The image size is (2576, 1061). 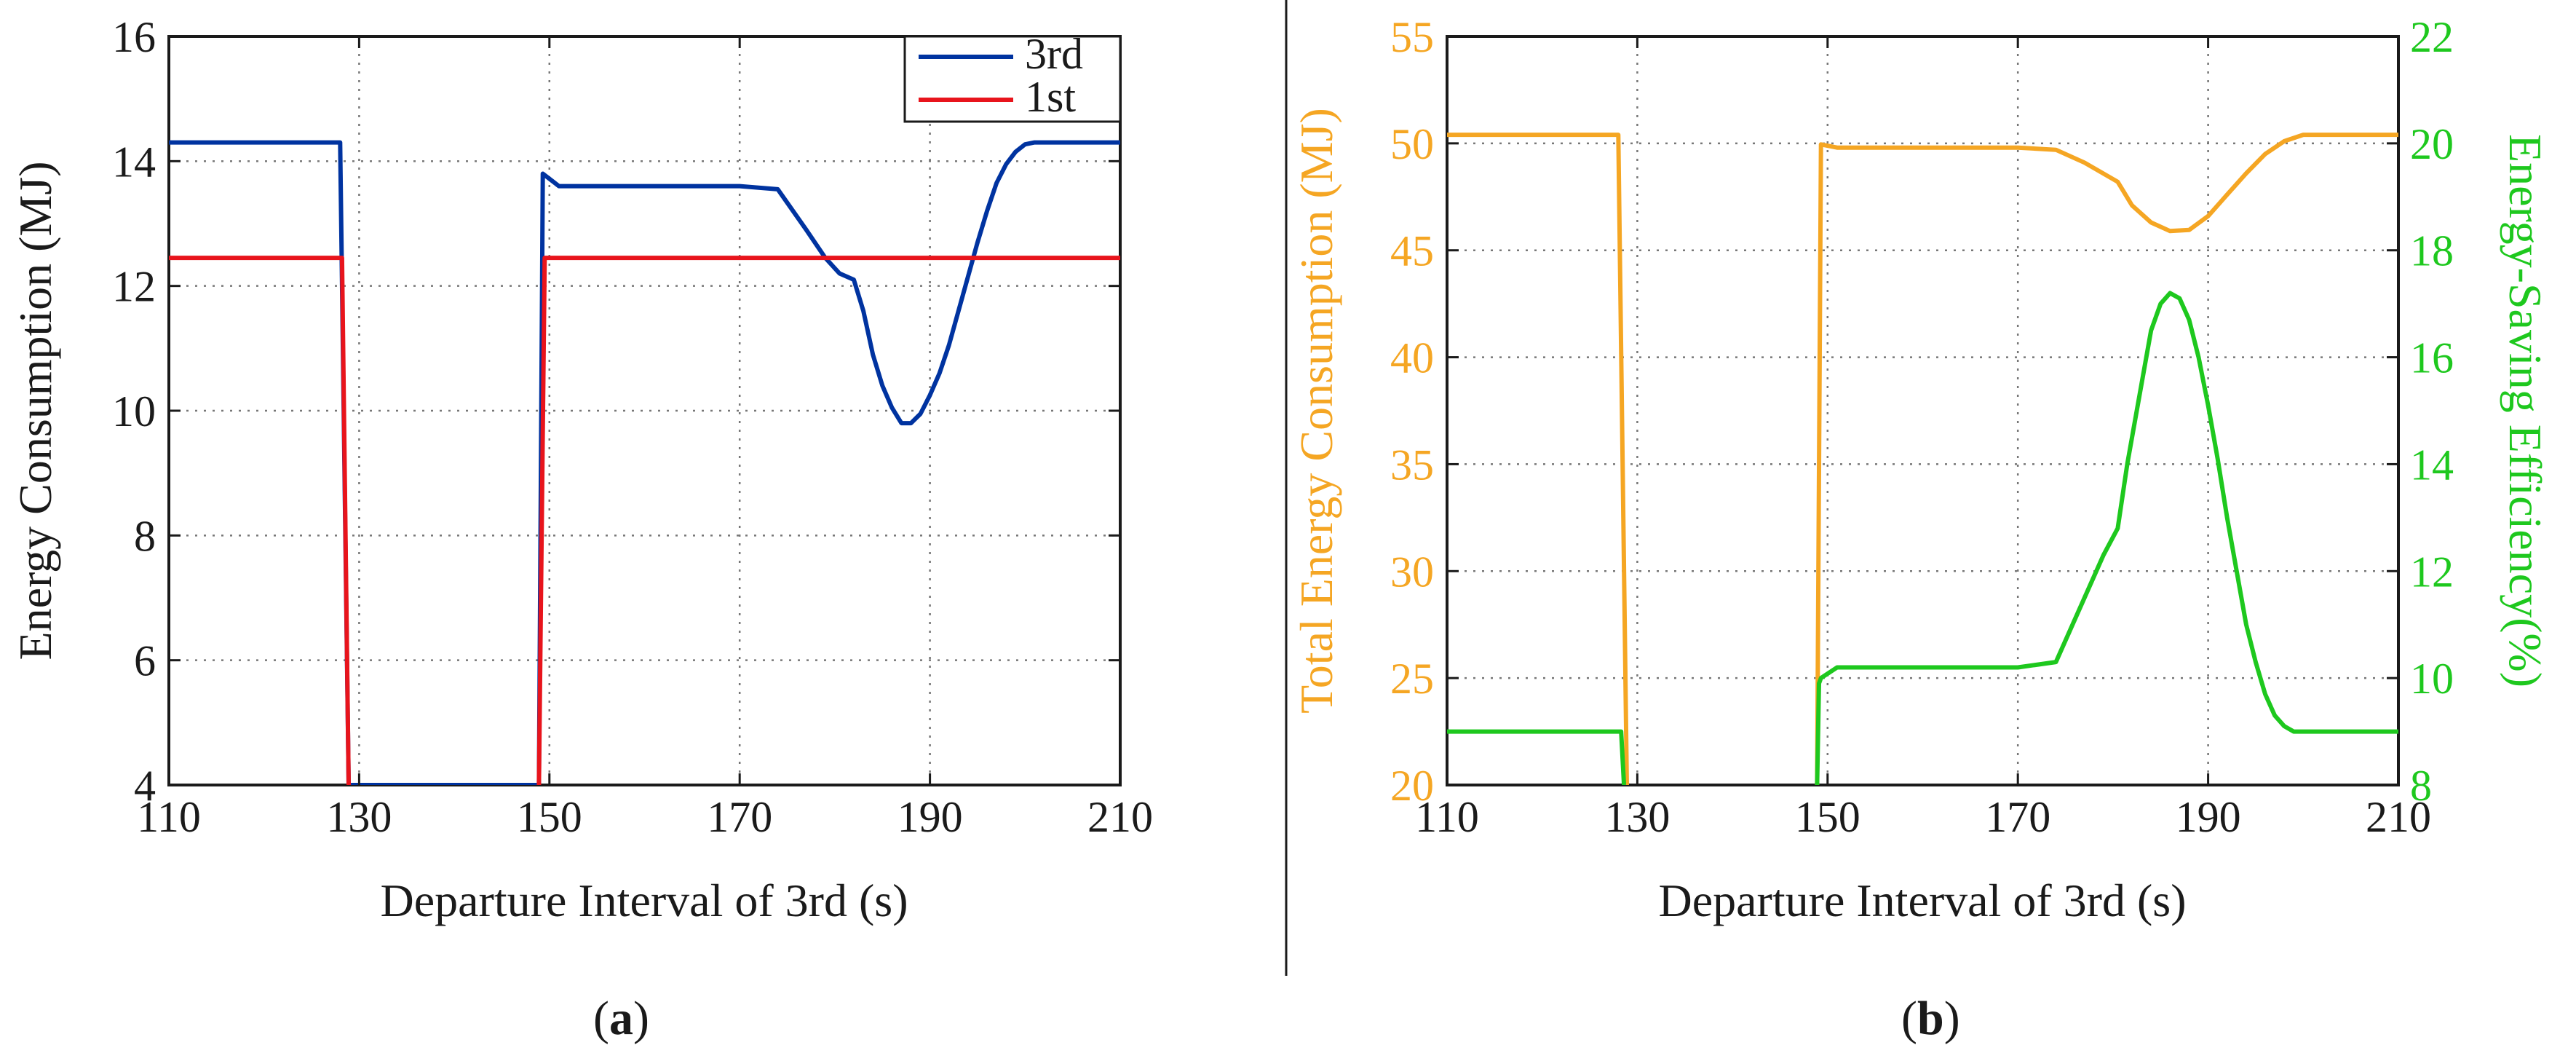 I want to click on panel-label-a: (a), so click(x=621, y=1018).